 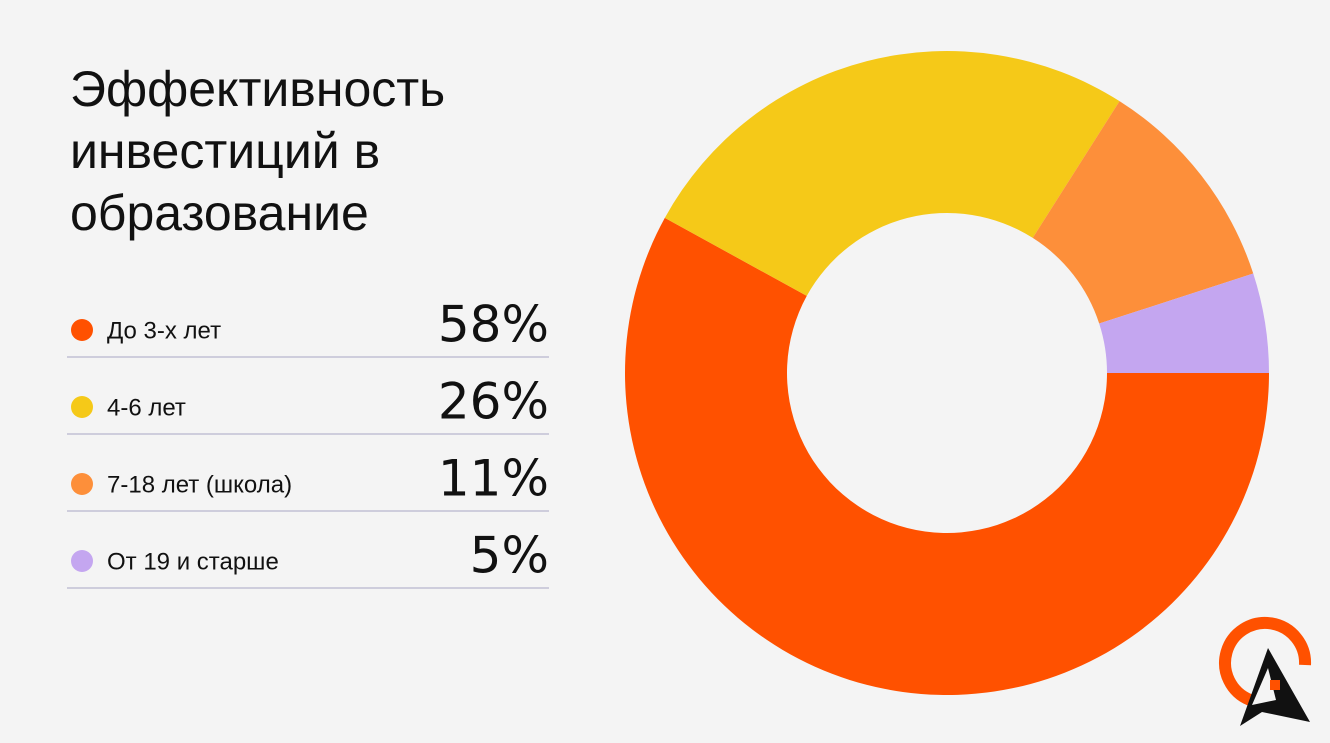 What do you see at coordinates (509, 556) in the screenshot?
I see `value-label: 5%` at bounding box center [509, 556].